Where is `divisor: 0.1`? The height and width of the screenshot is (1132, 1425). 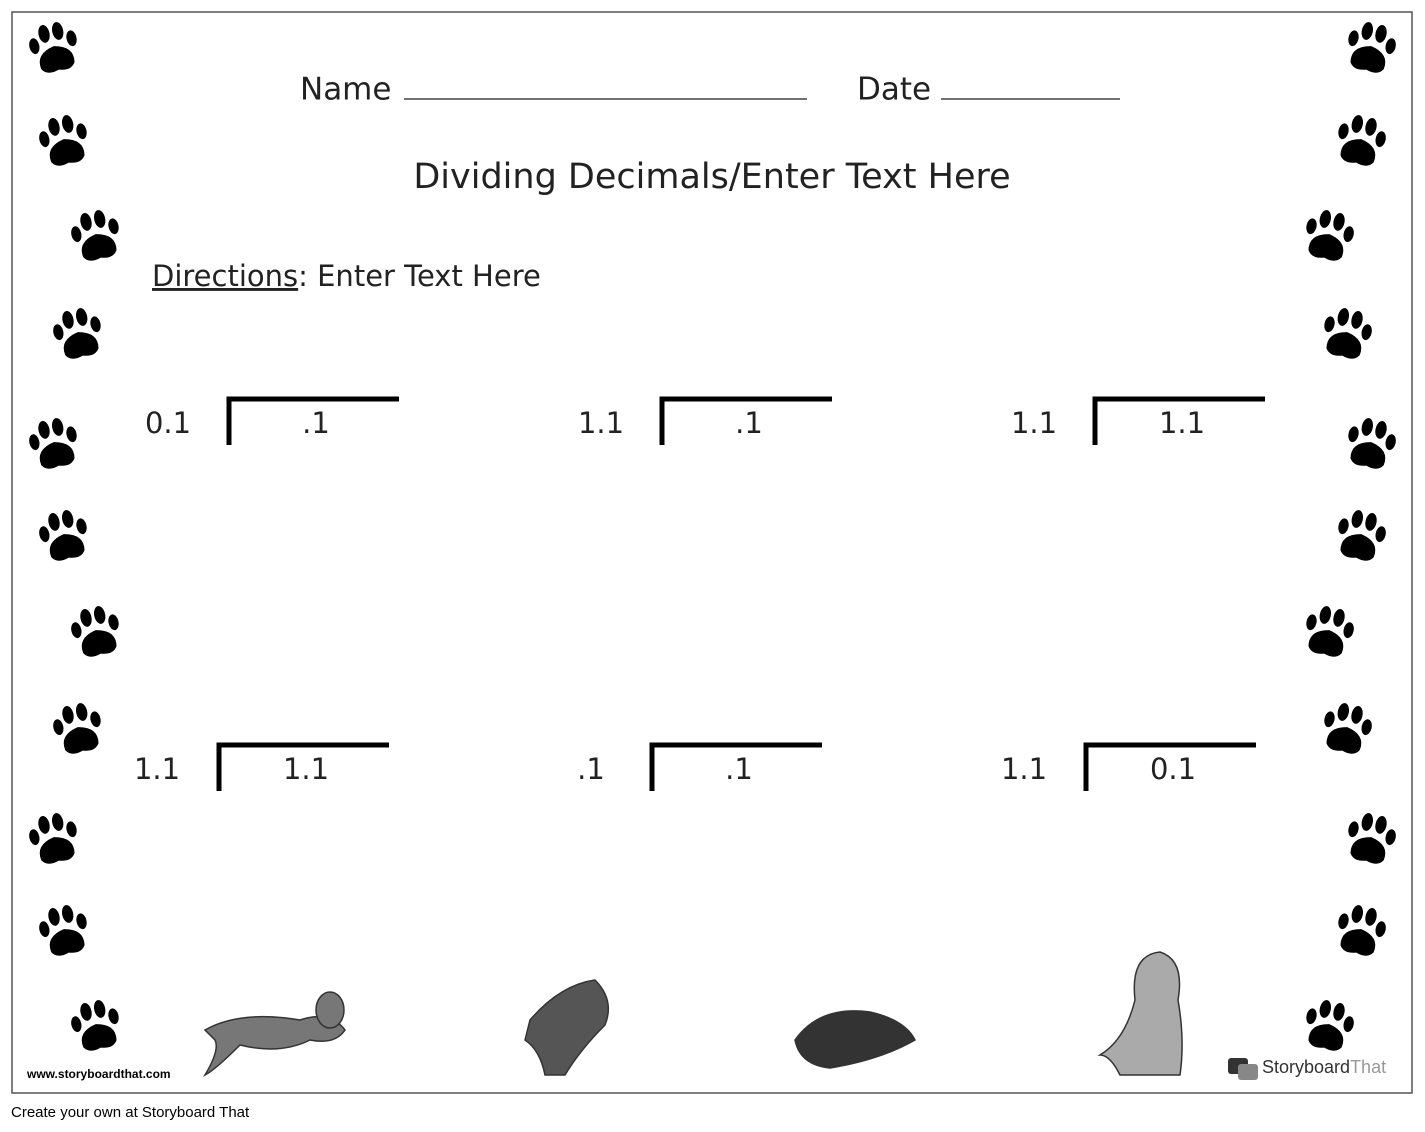 divisor: 0.1 is located at coordinates (168, 423).